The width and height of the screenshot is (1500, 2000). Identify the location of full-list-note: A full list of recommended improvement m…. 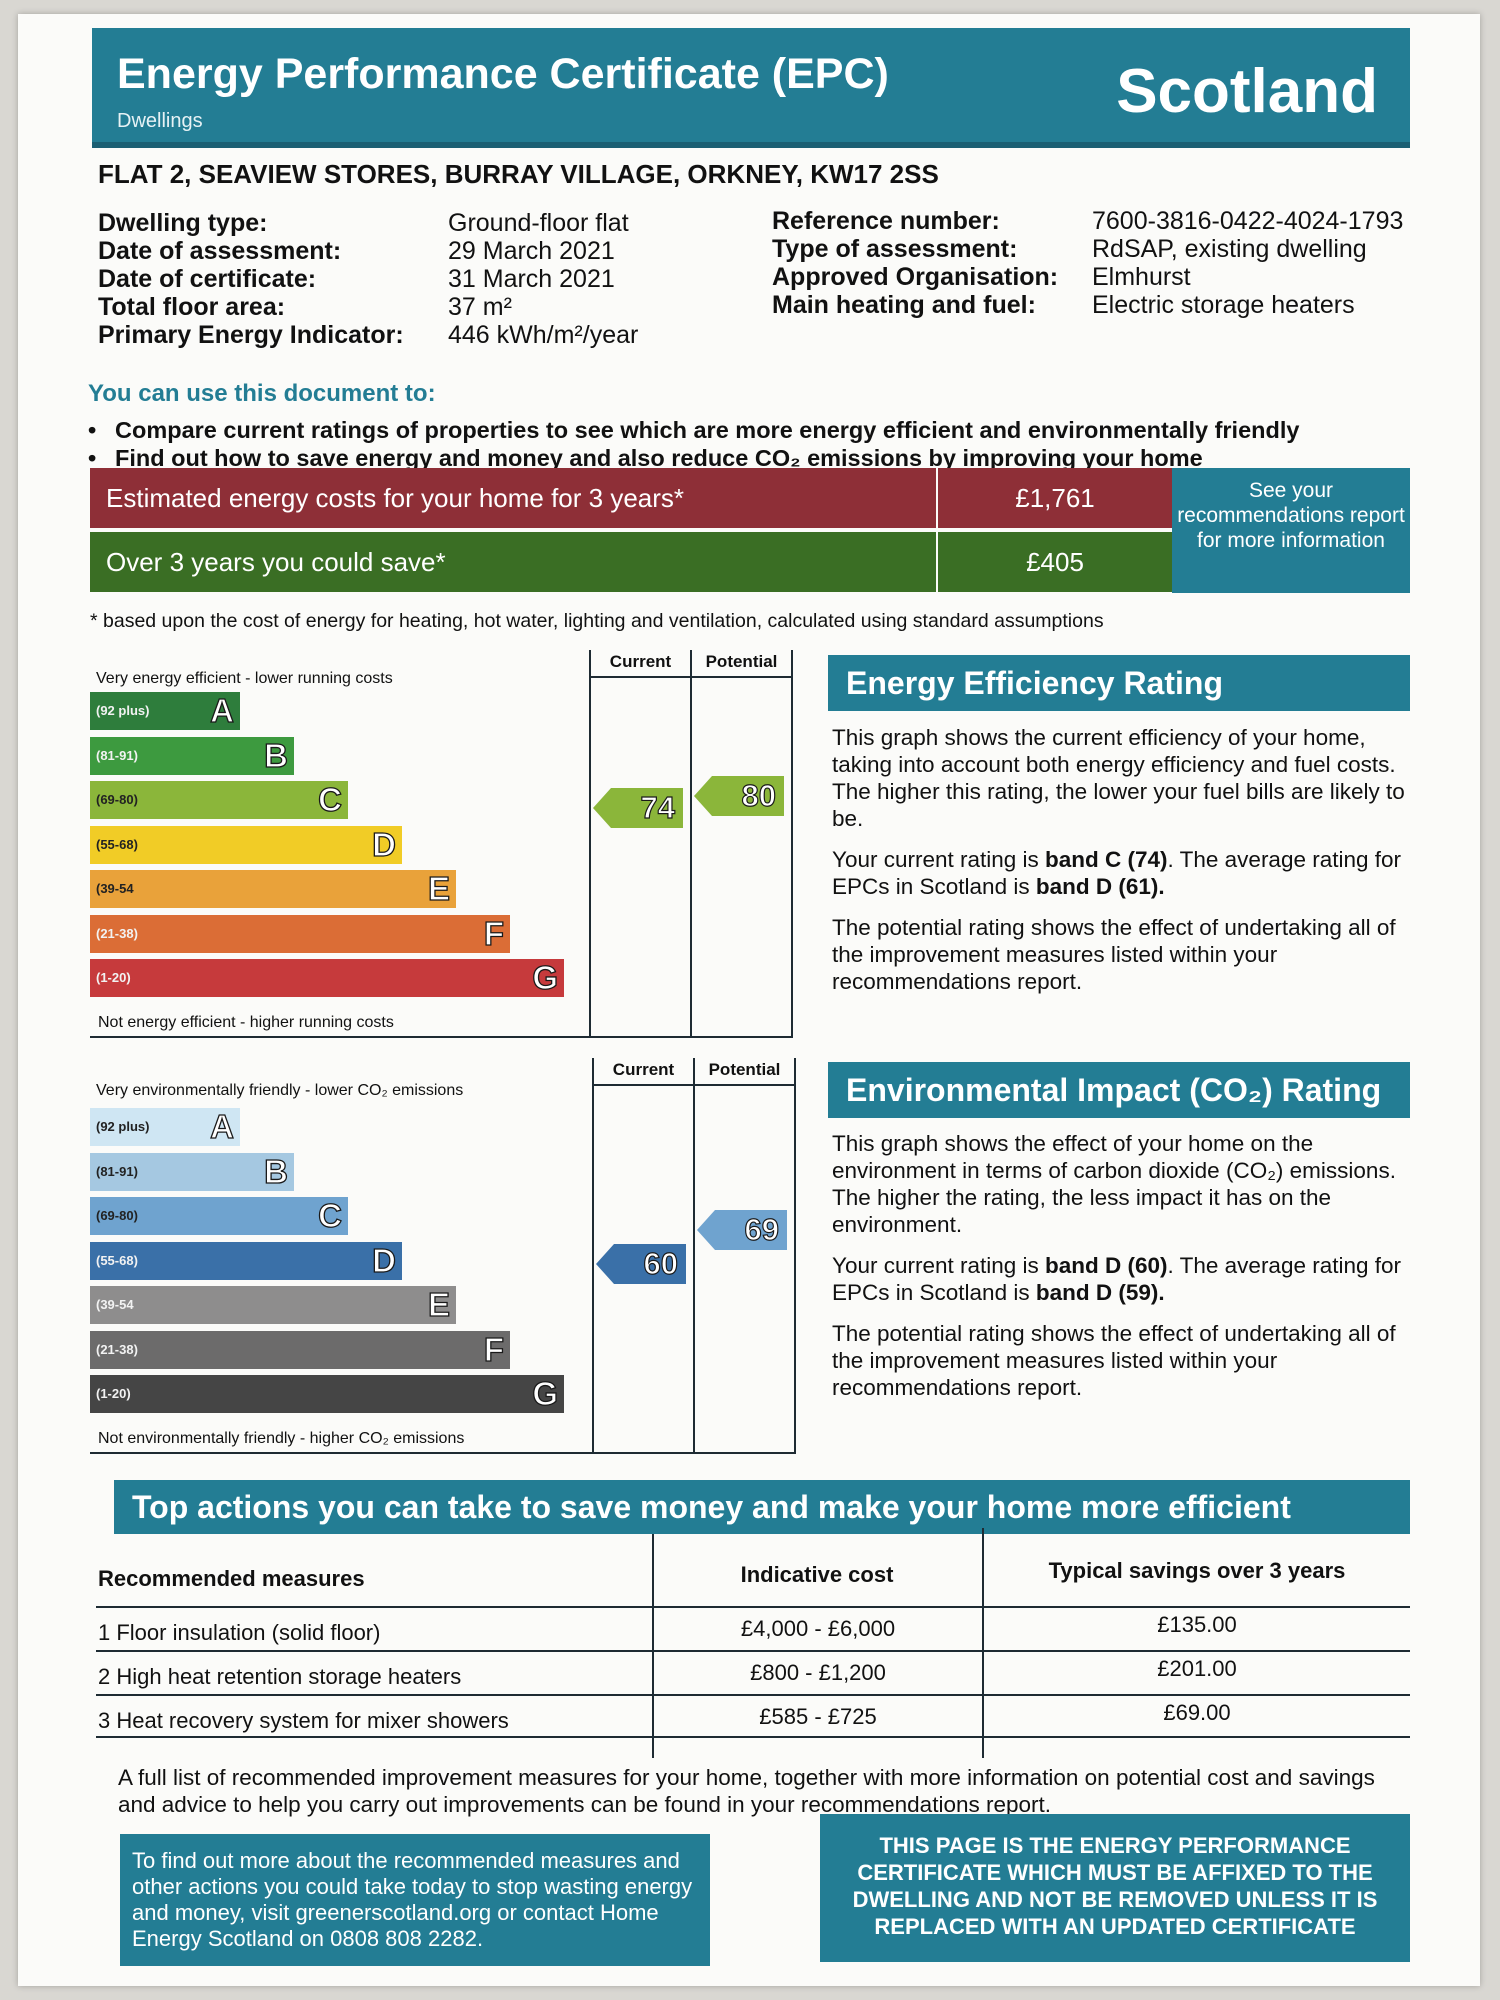
(746, 1791).